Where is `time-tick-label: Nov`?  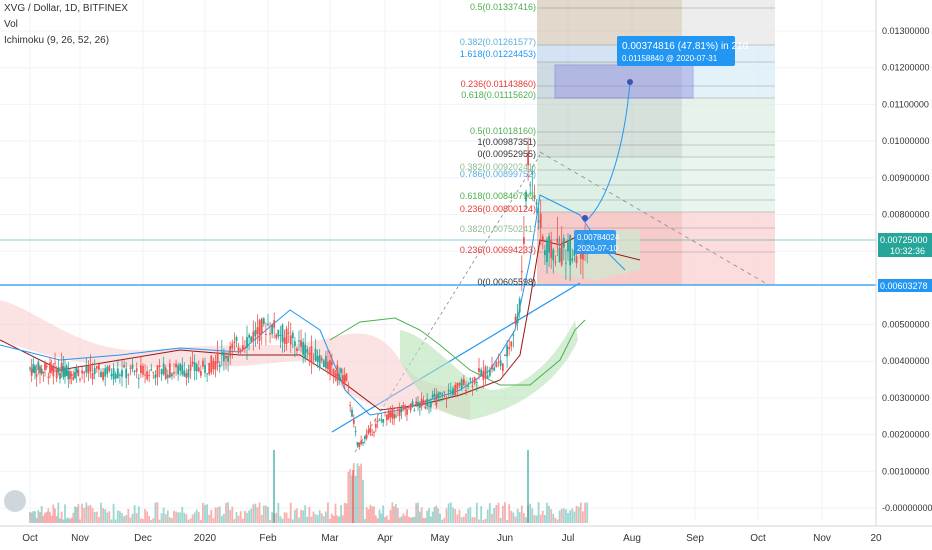
time-tick-label: Nov is located at coordinates (80, 538).